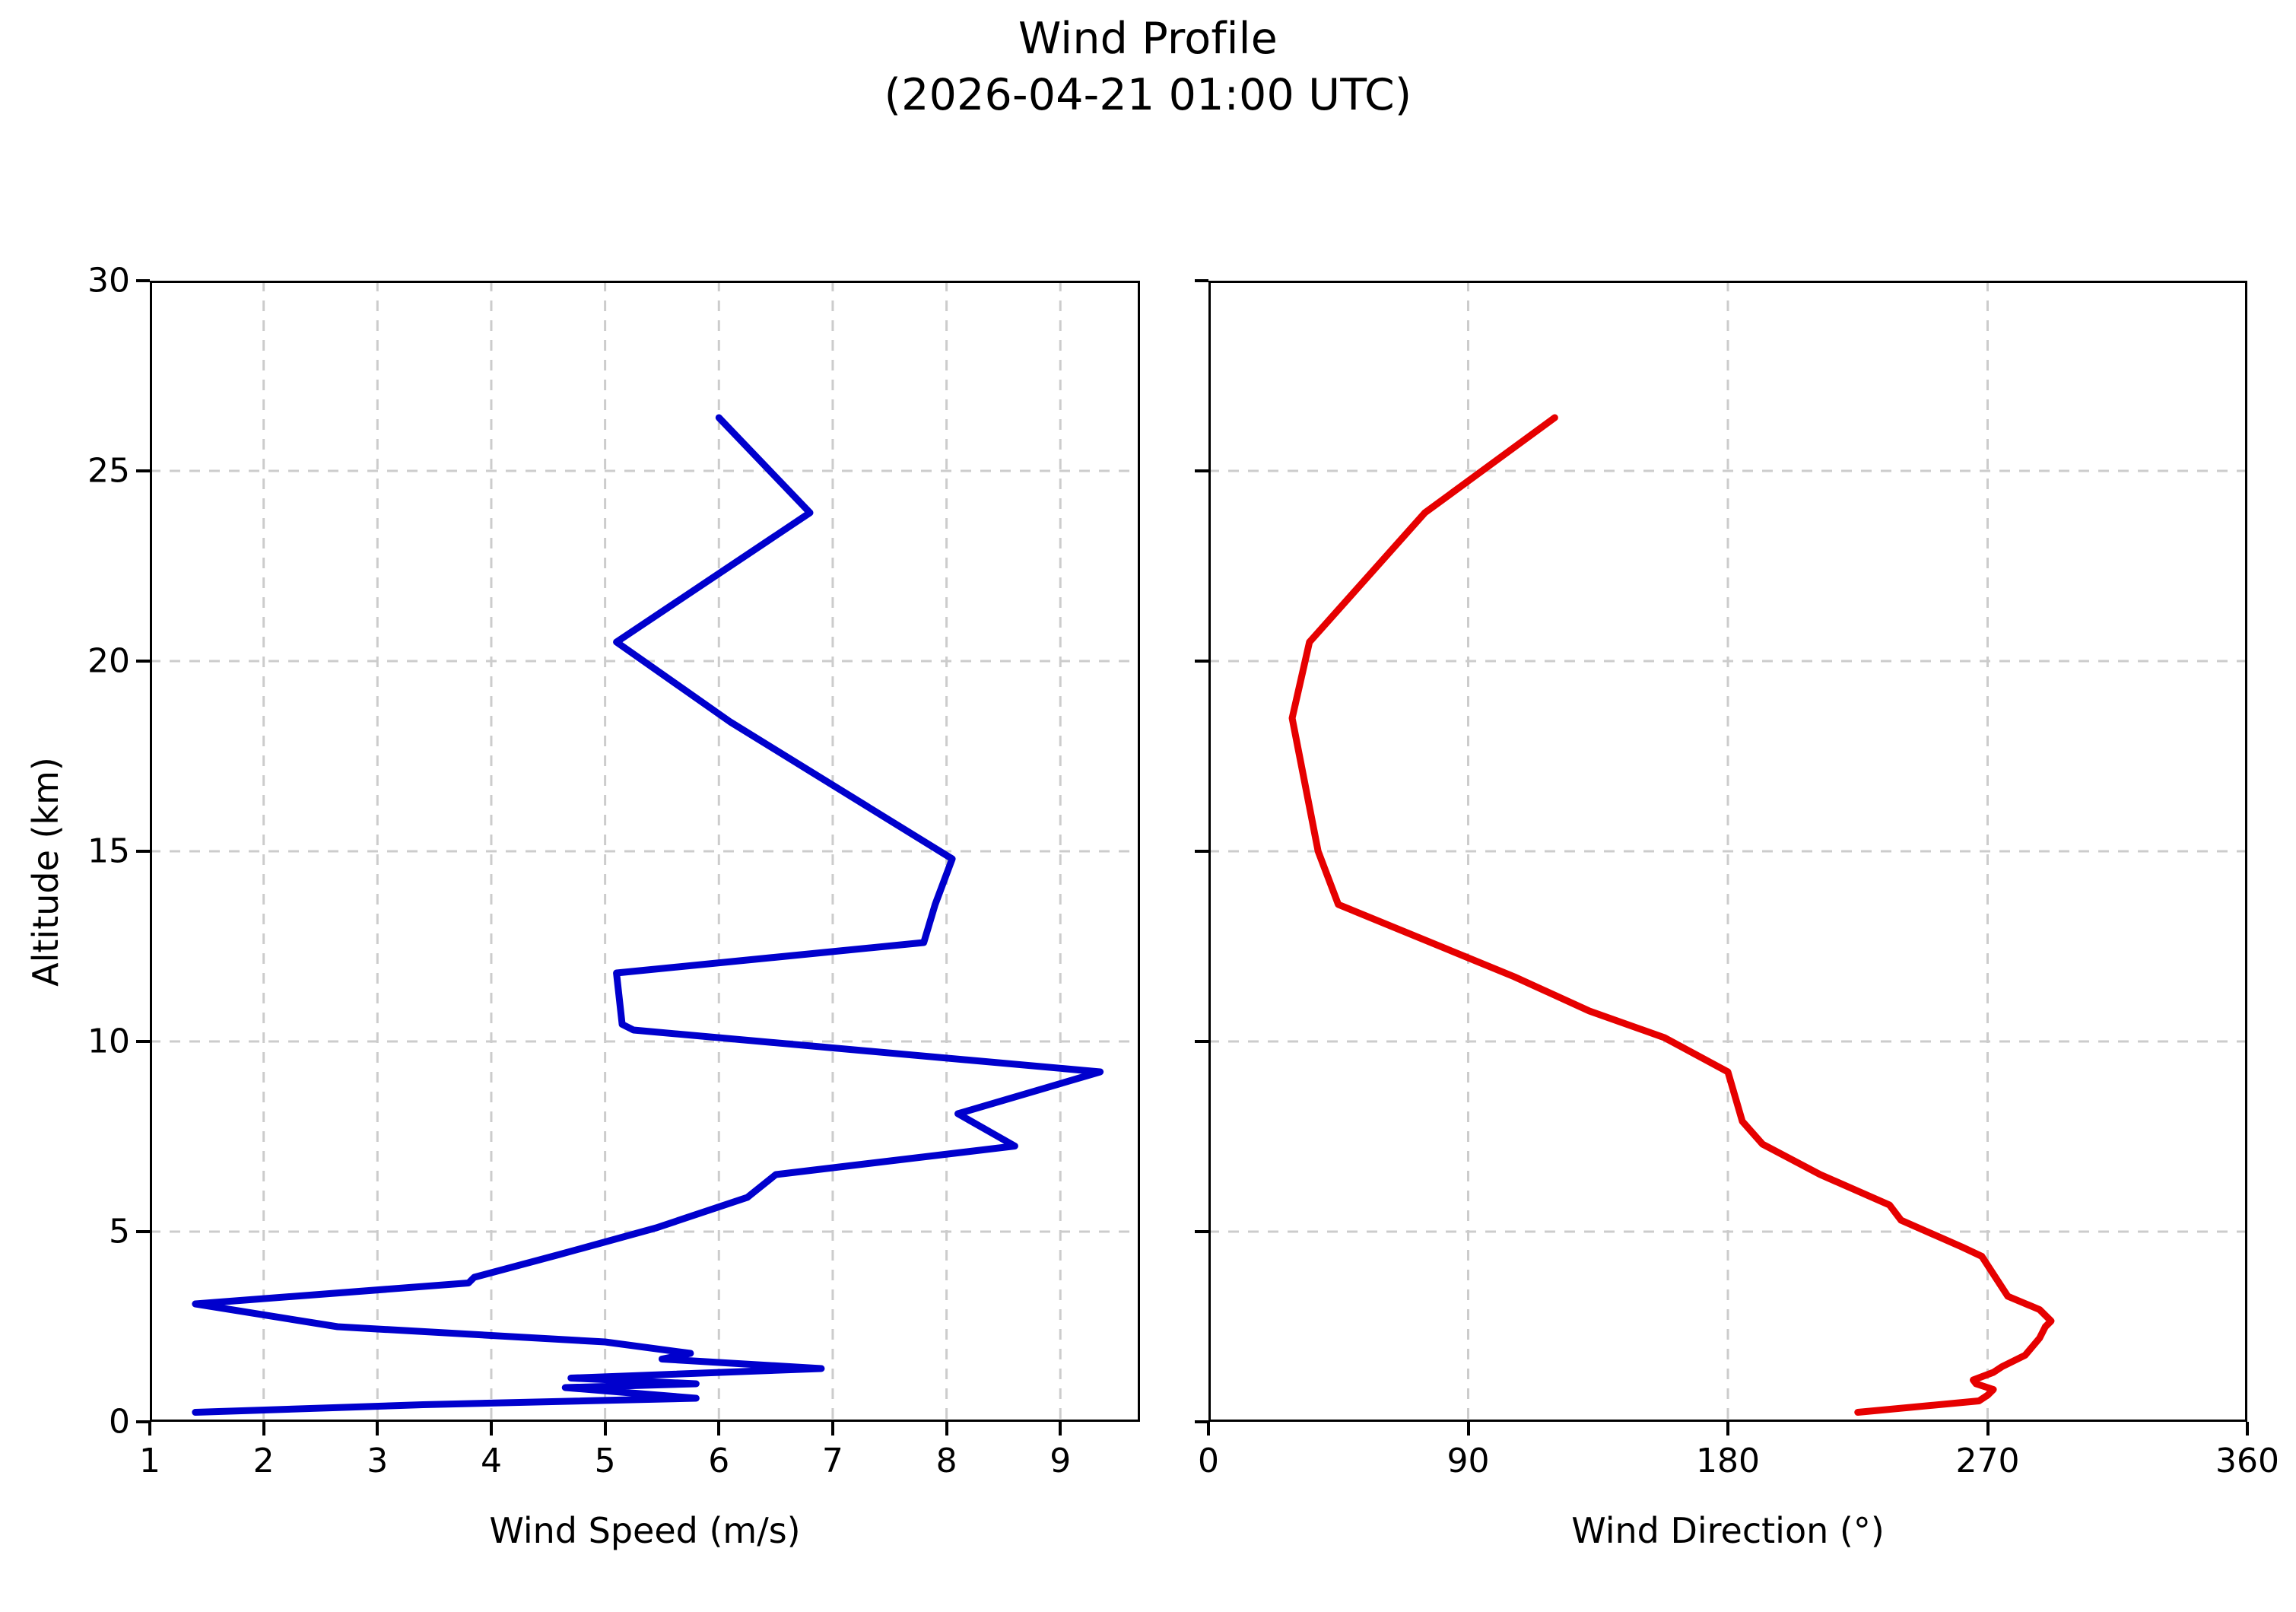 This screenshot has width=2296, height=1612. What do you see at coordinates (1988, 1461) in the screenshot?
I see `wind-direction-tick-270: 270` at bounding box center [1988, 1461].